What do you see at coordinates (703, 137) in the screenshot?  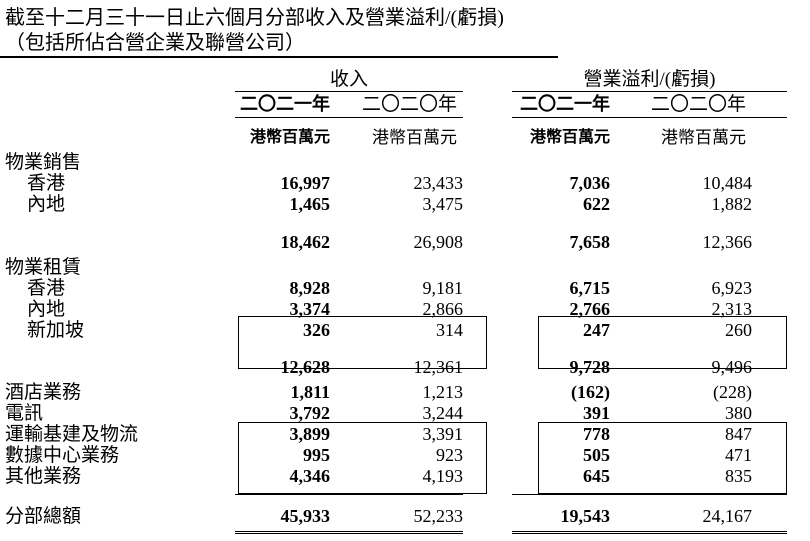 I see `unit-header-operating-2020: 港幣百萬元` at bounding box center [703, 137].